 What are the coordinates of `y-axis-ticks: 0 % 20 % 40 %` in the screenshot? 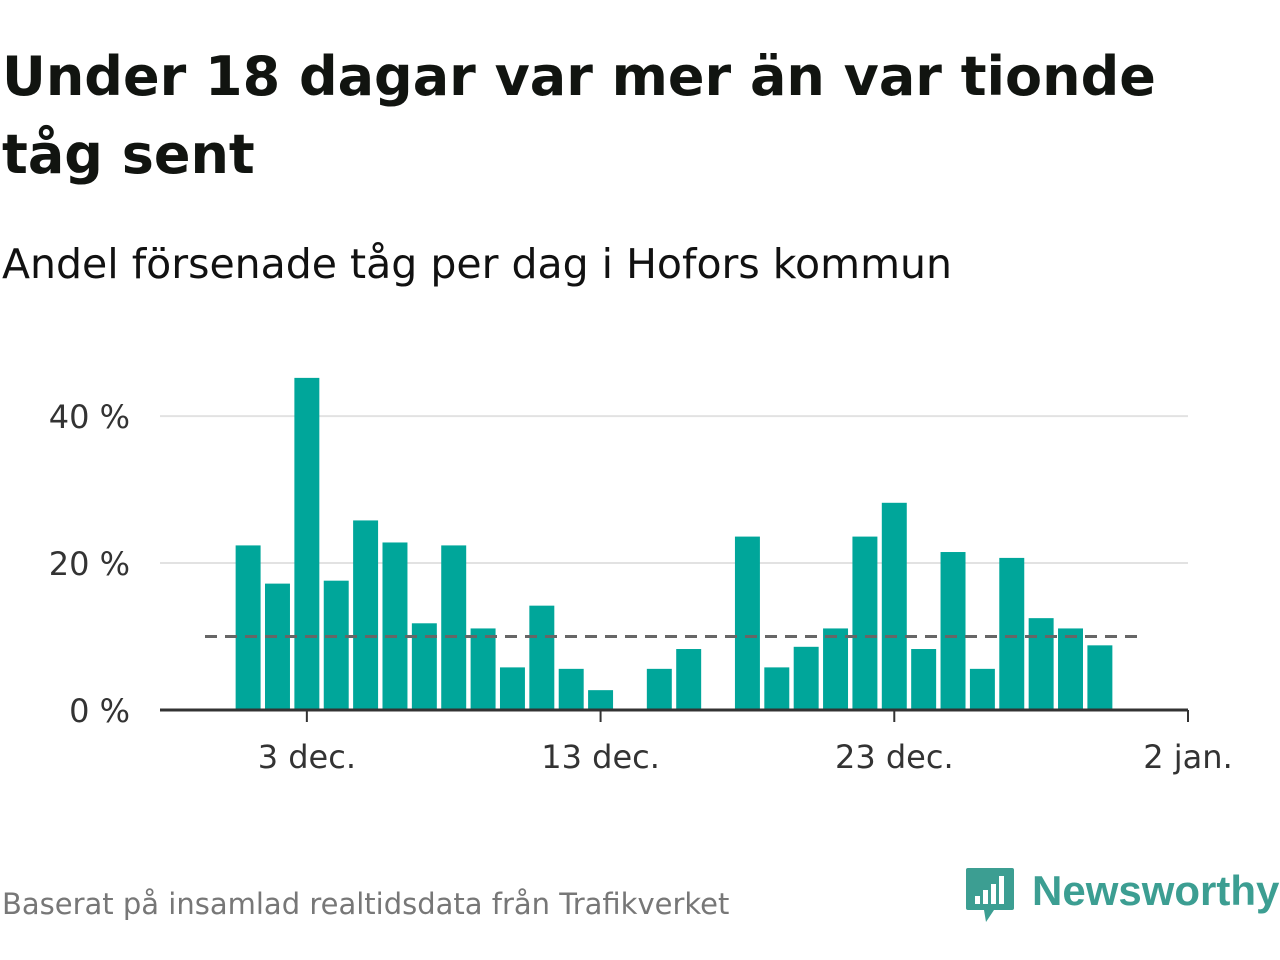 It's located at (89, 564).